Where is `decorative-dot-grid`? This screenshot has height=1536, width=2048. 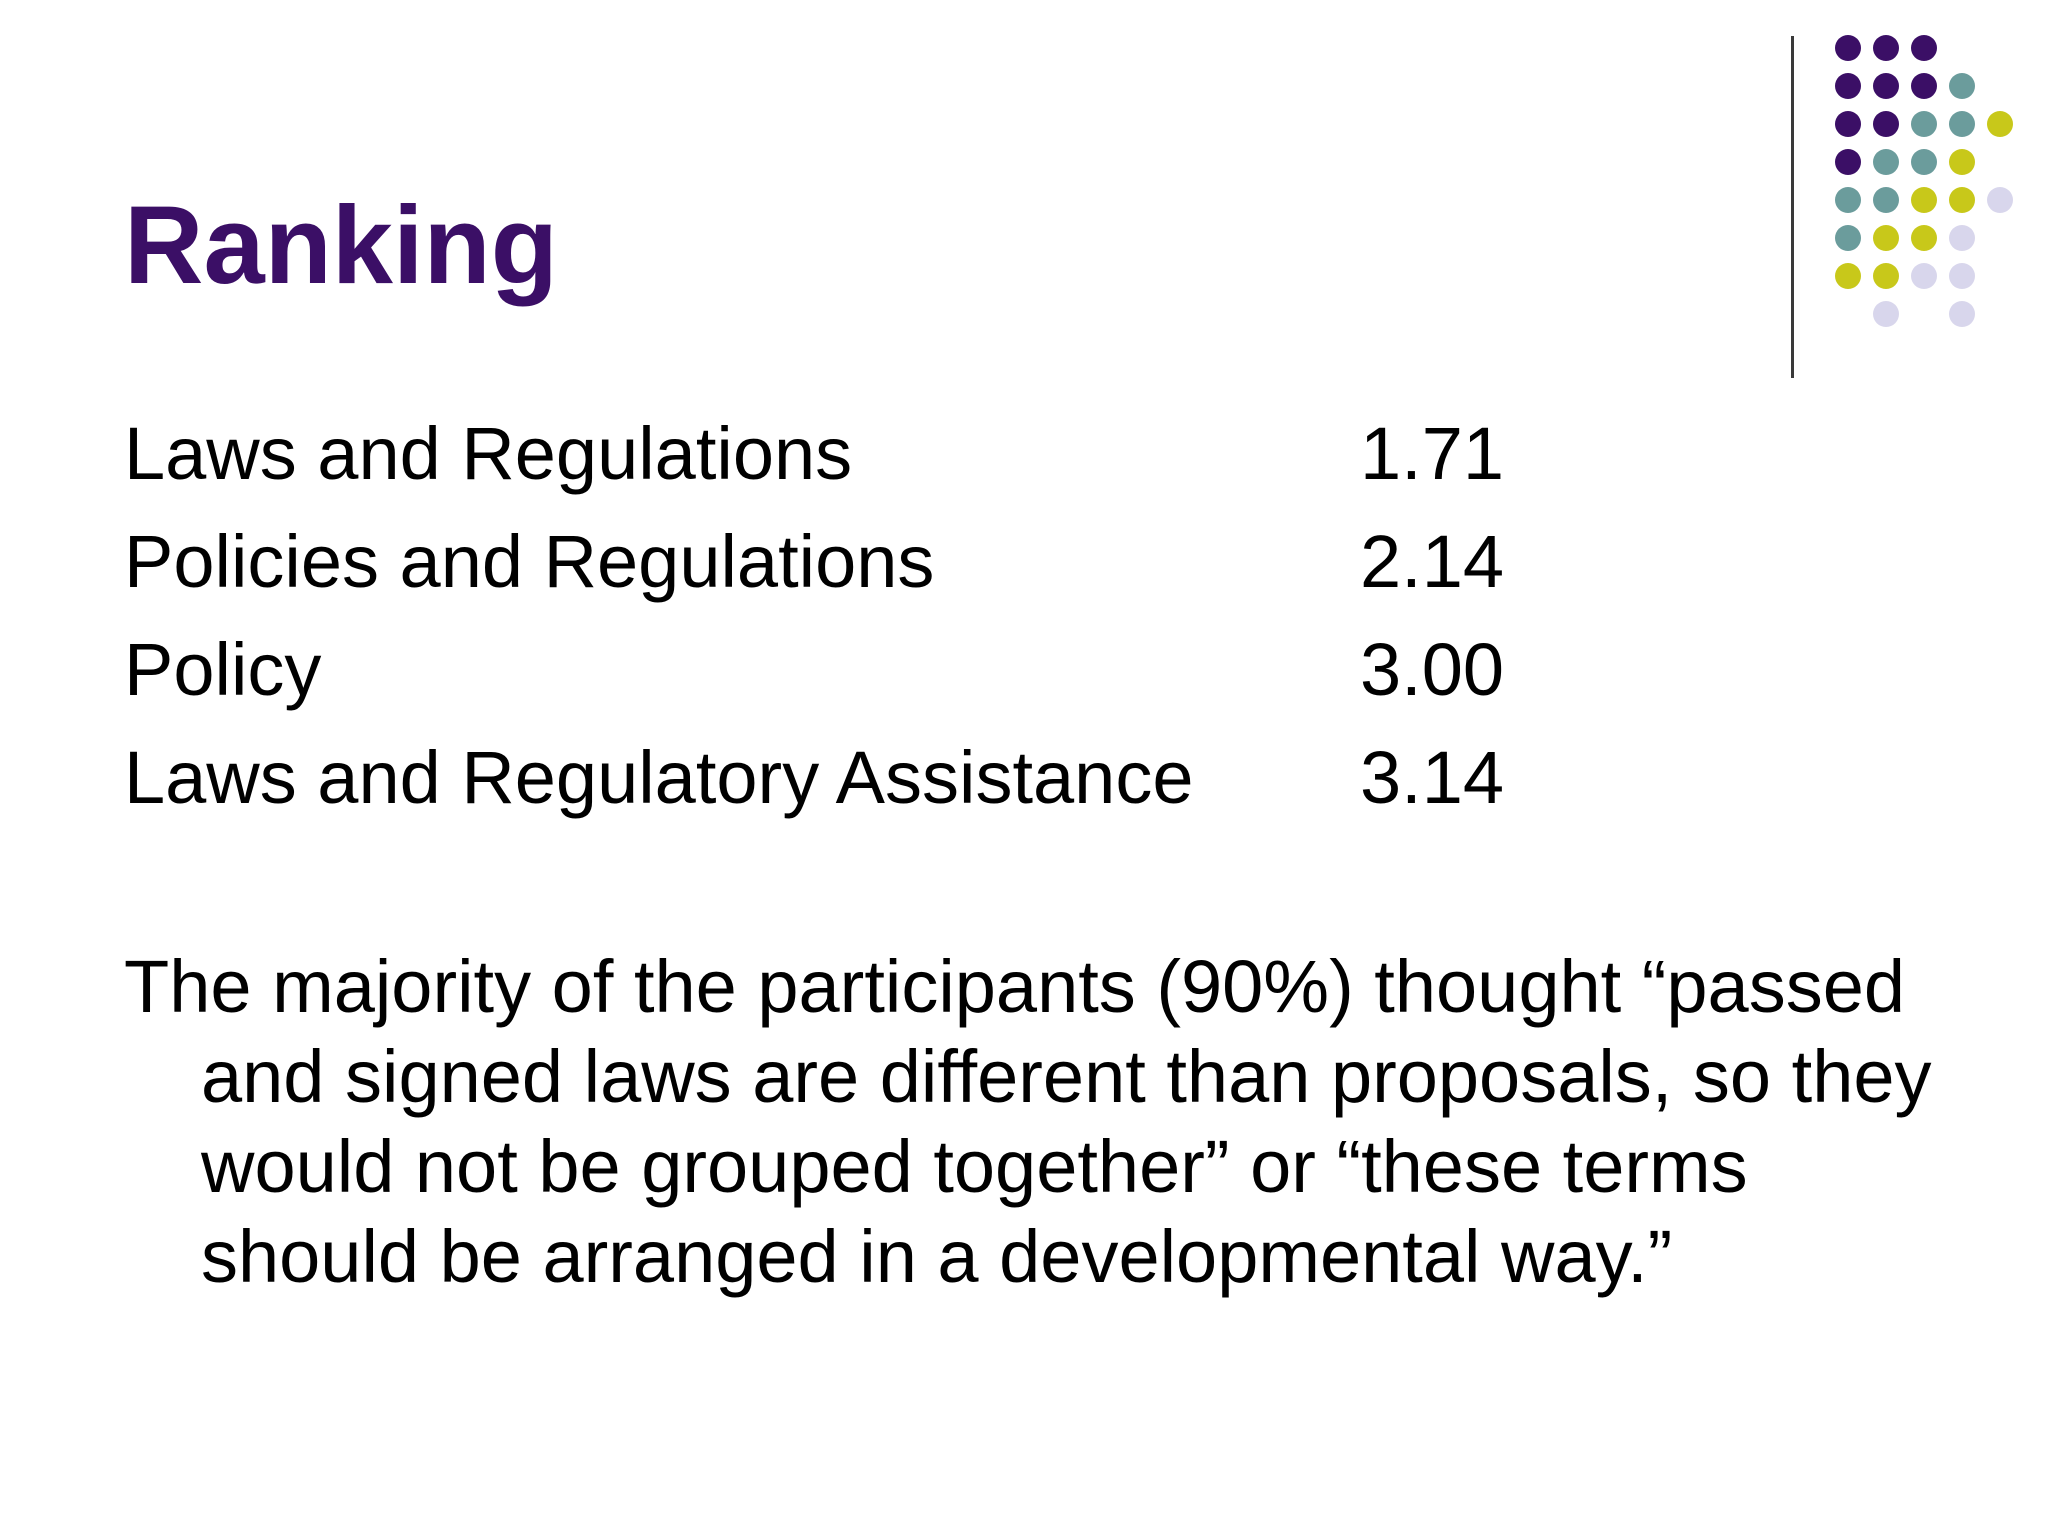
decorative-dot-grid is located at coordinates (1924, 181).